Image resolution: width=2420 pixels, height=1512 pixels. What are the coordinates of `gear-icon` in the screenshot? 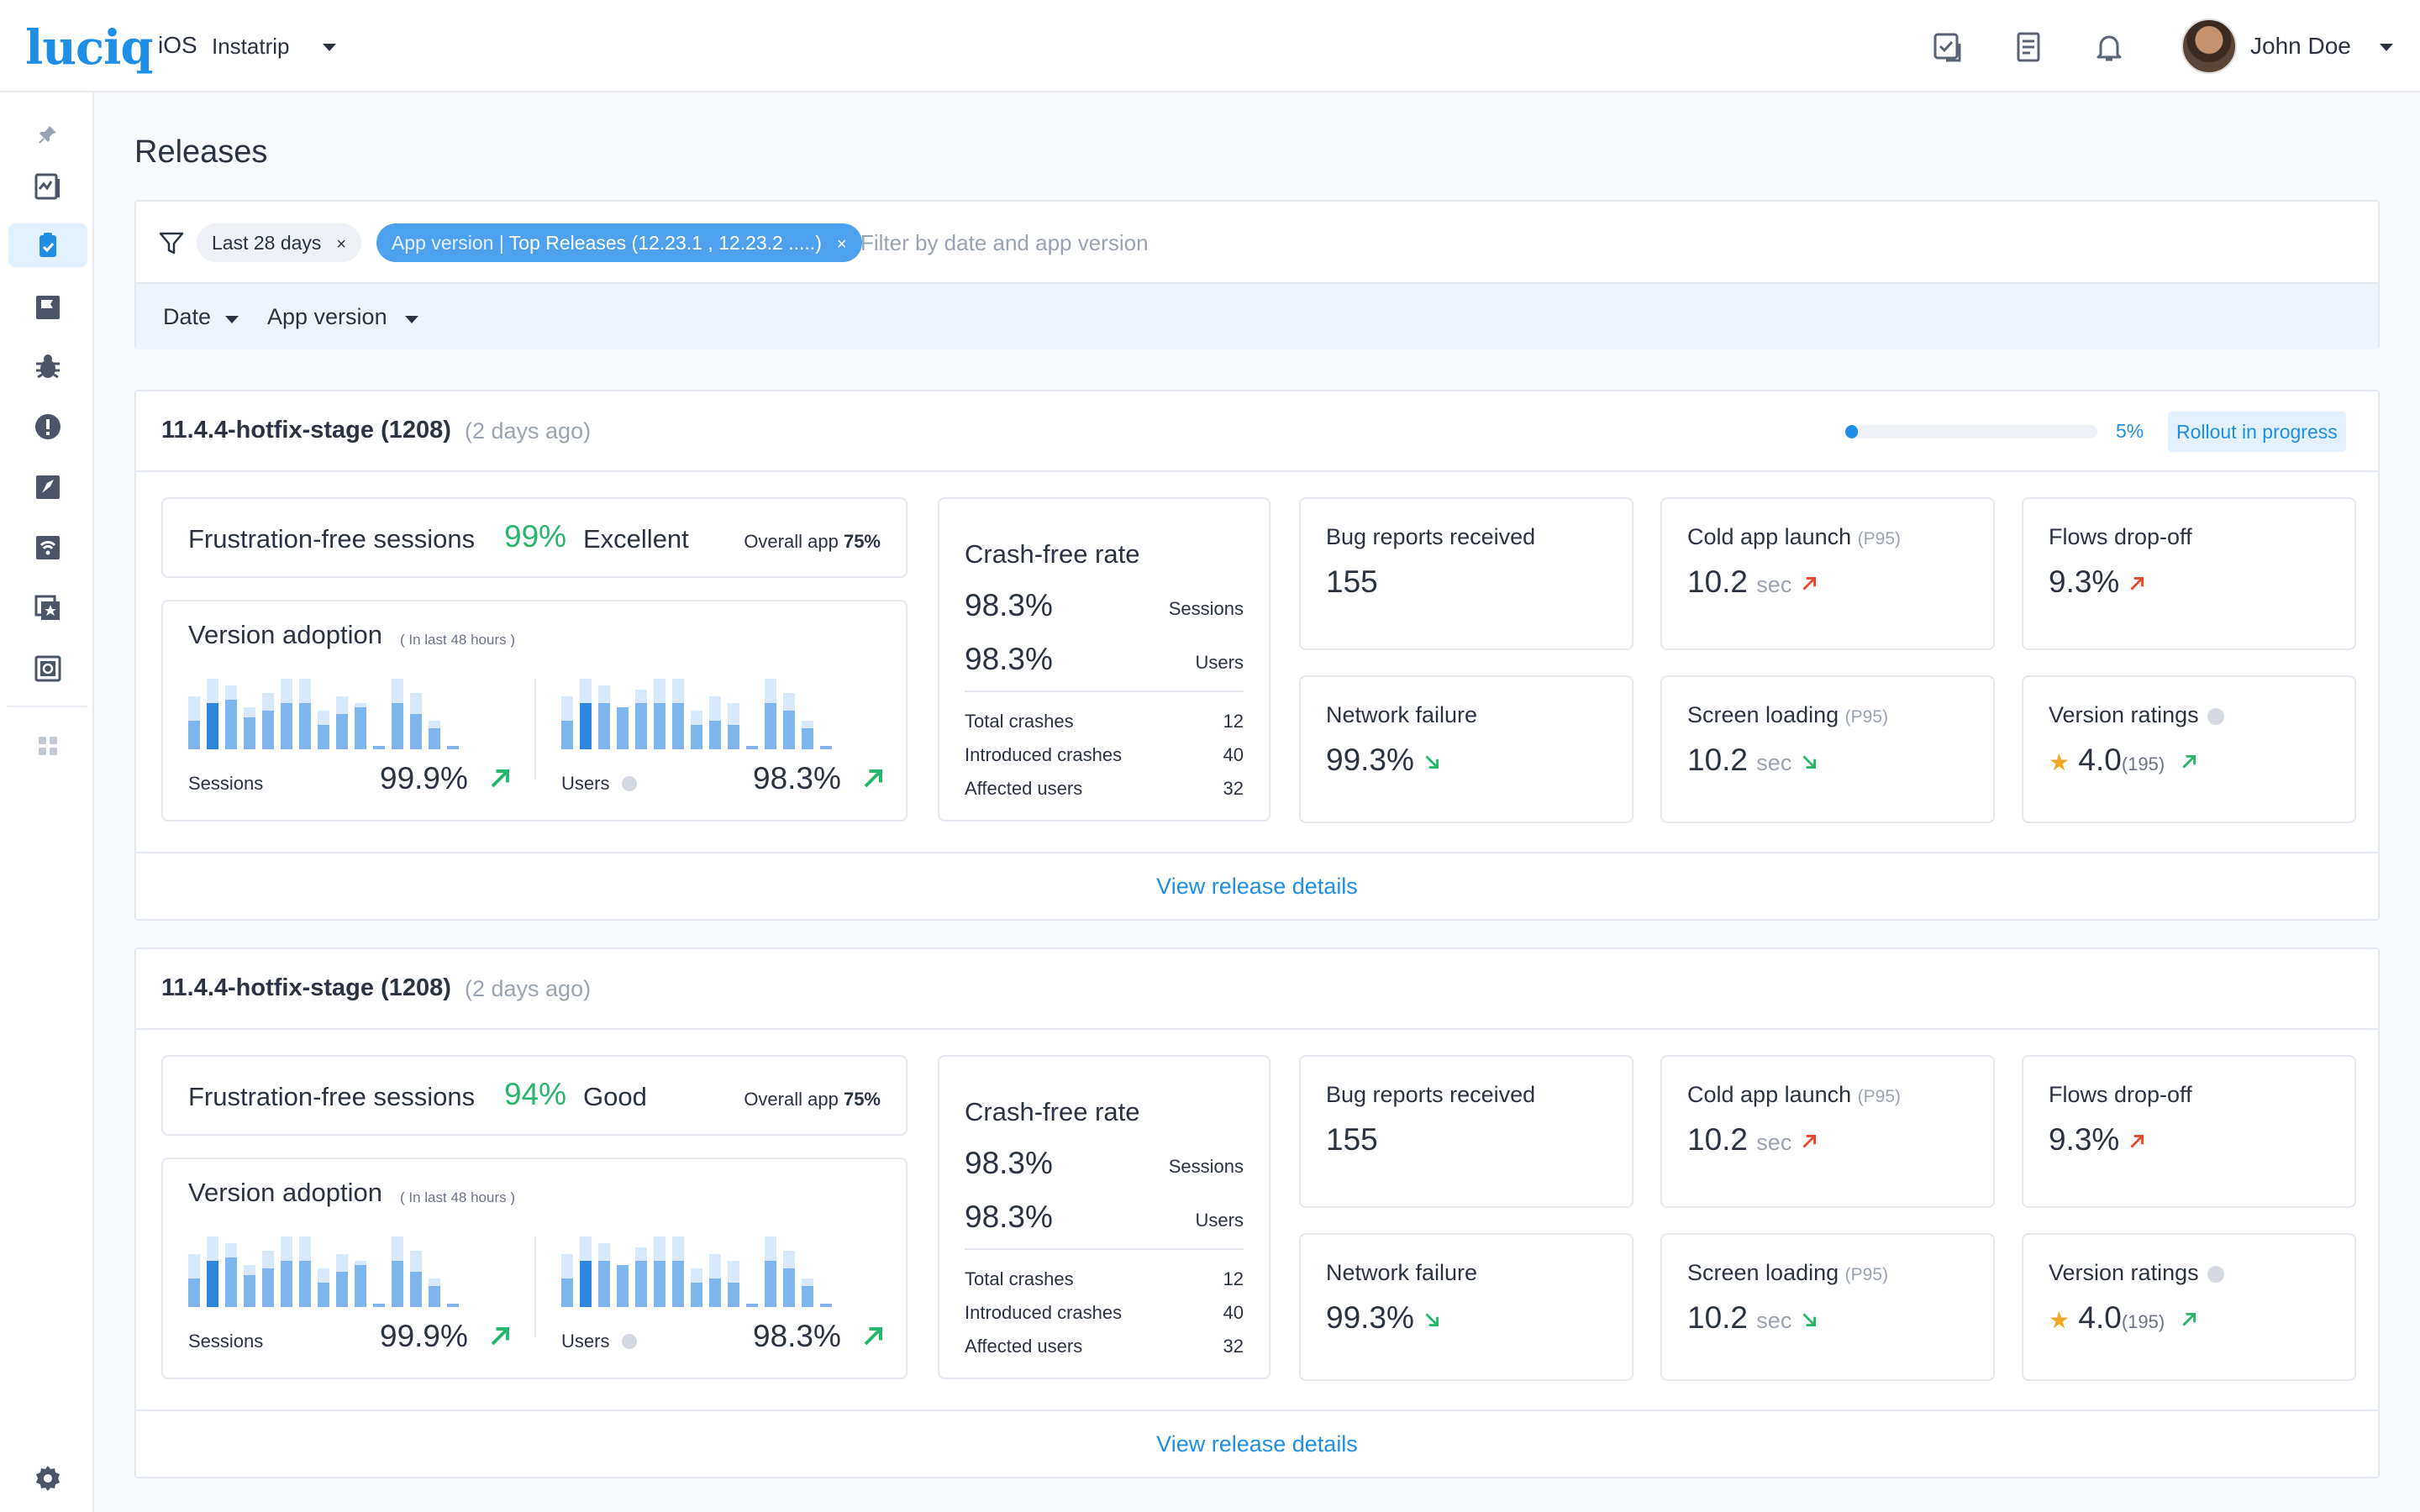 It's located at (47, 1478).